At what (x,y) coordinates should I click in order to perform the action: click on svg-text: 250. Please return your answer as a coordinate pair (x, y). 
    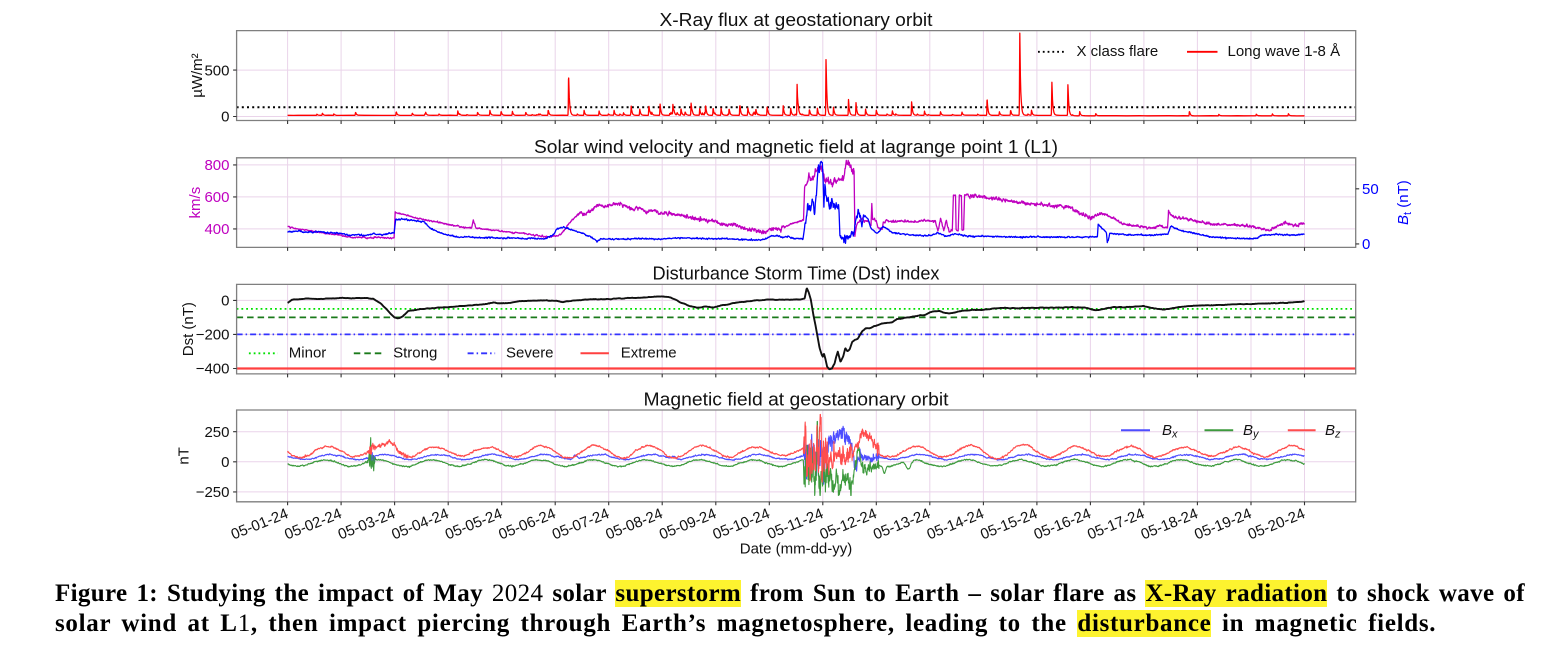
    Looking at the image, I should click on (216, 432).